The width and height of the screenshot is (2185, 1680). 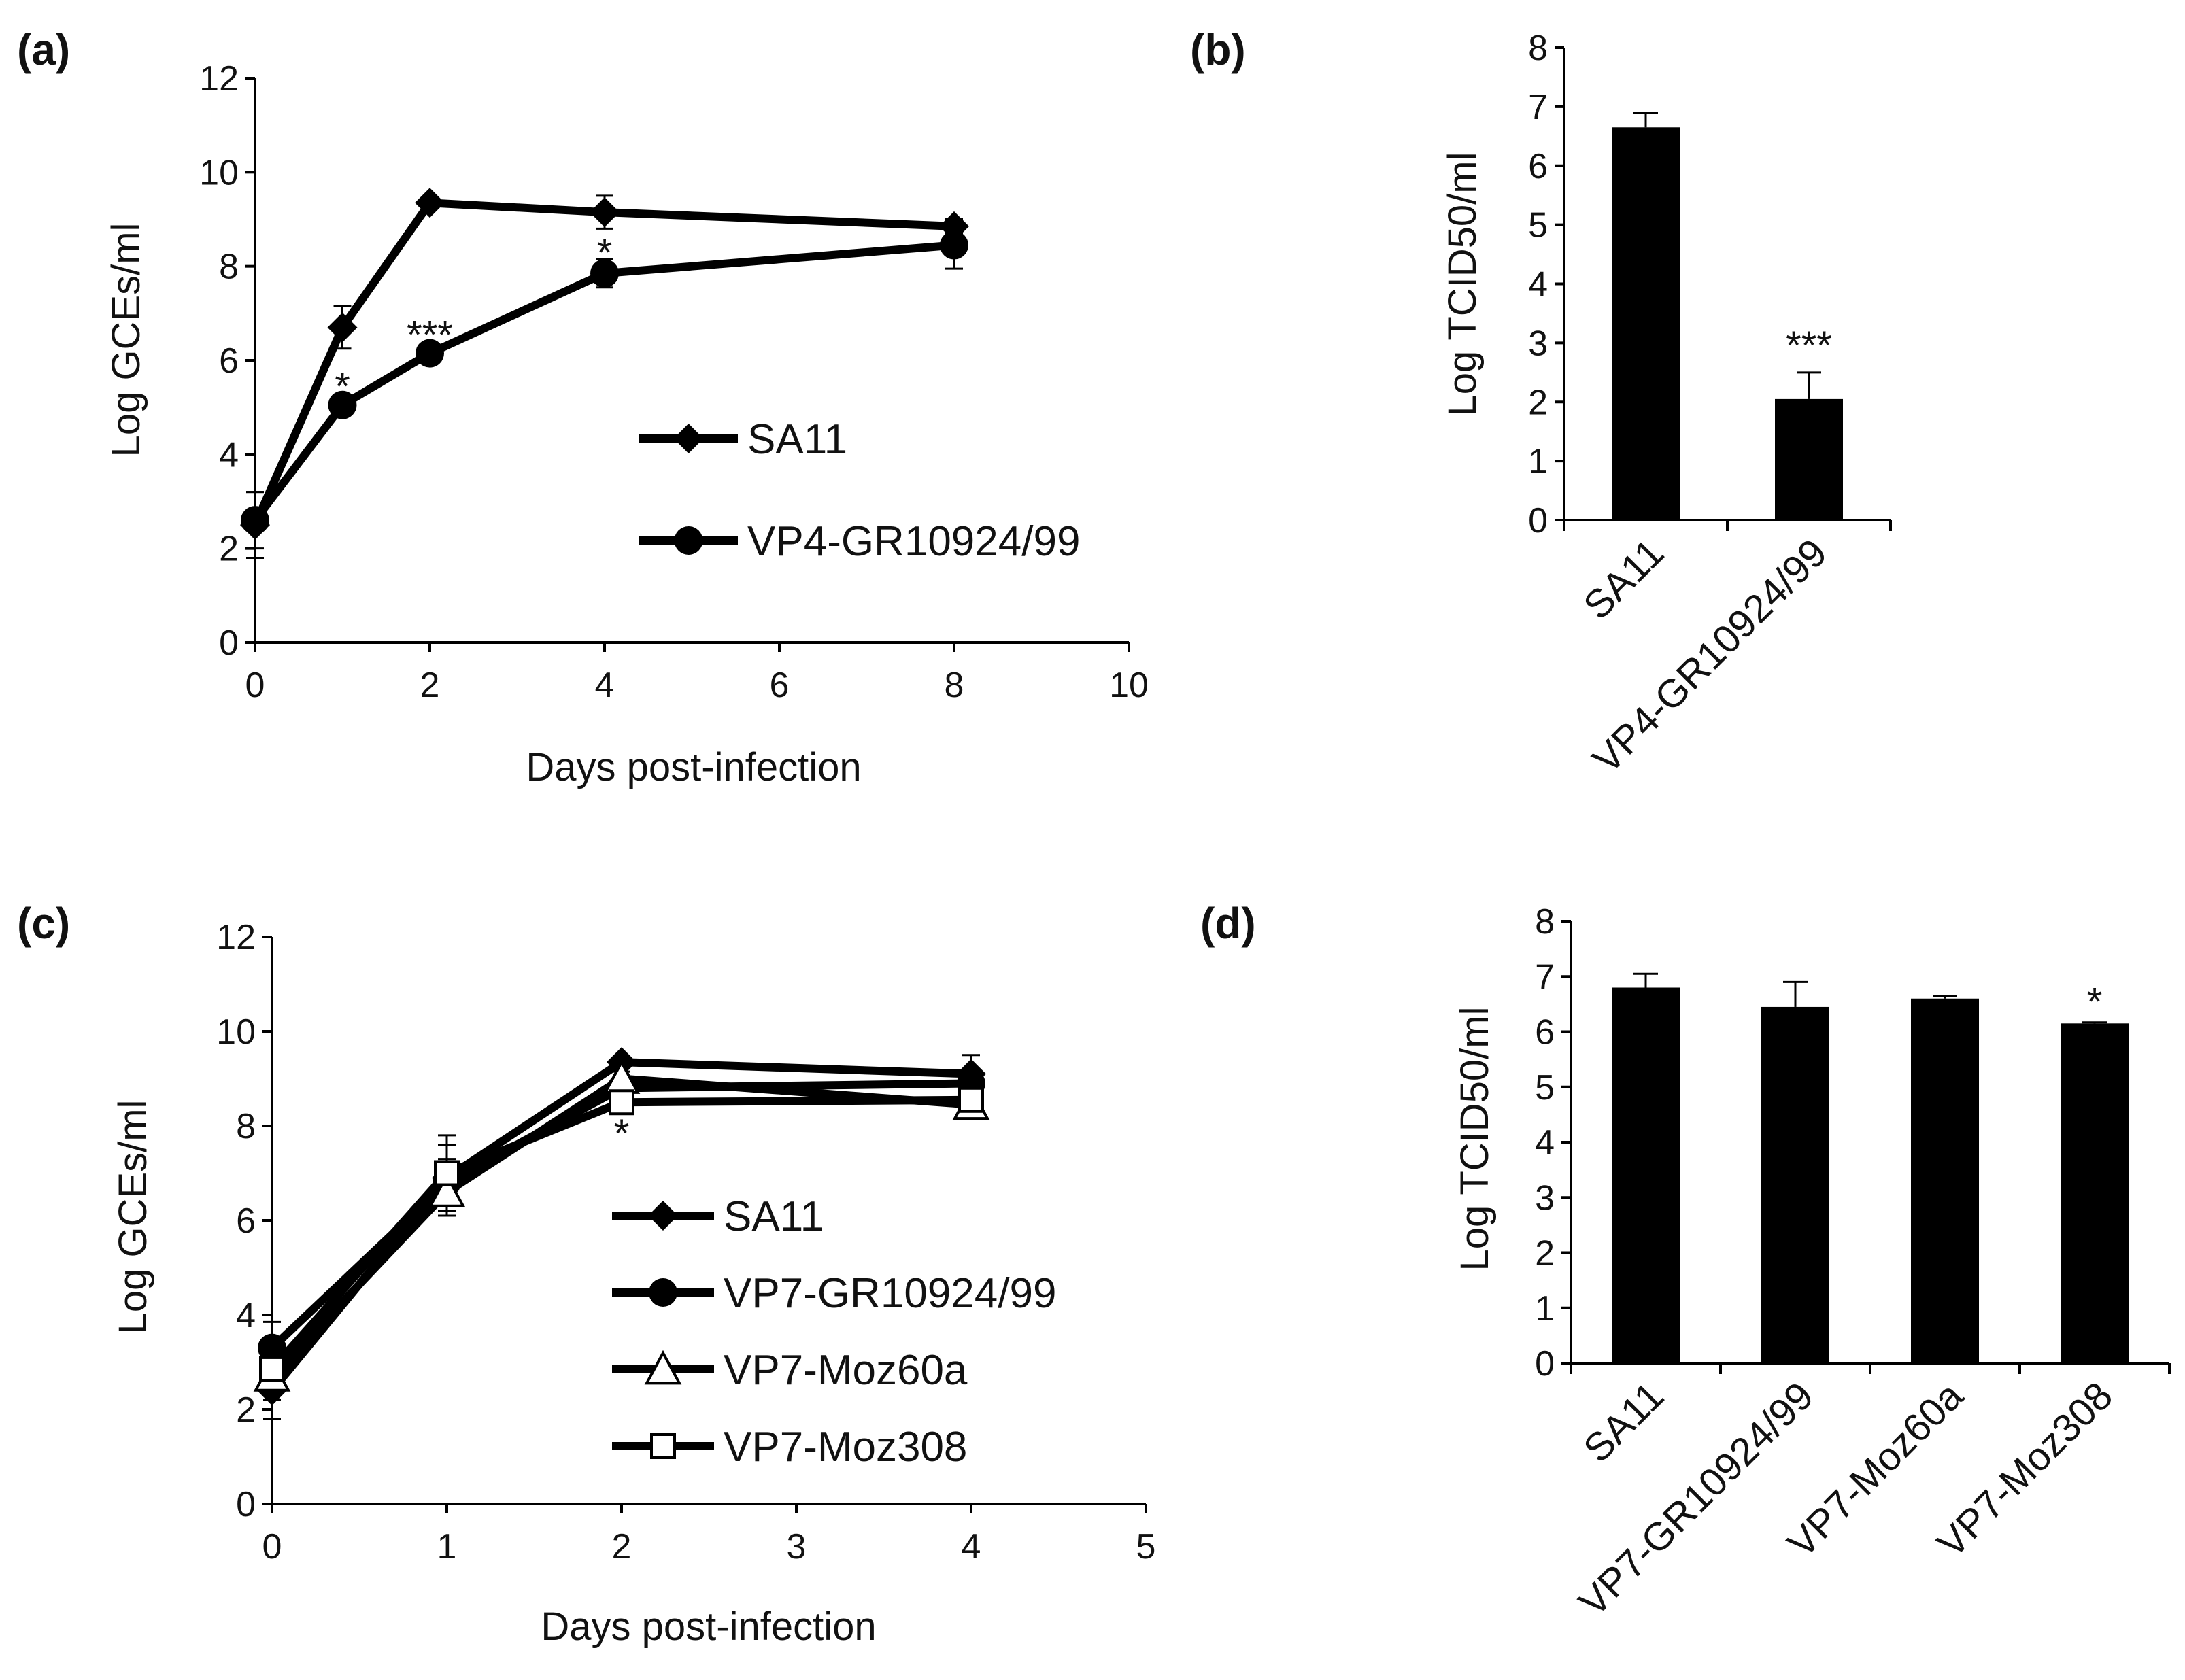 I want to click on panel-a-legend-marker-sa11, so click(x=688, y=438).